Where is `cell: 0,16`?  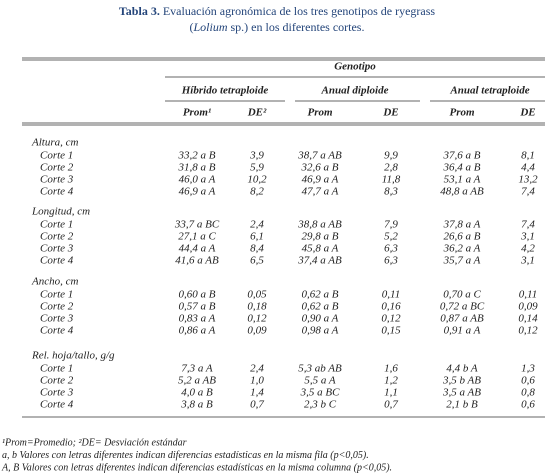 cell: 0,16 is located at coordinates (391, 307).